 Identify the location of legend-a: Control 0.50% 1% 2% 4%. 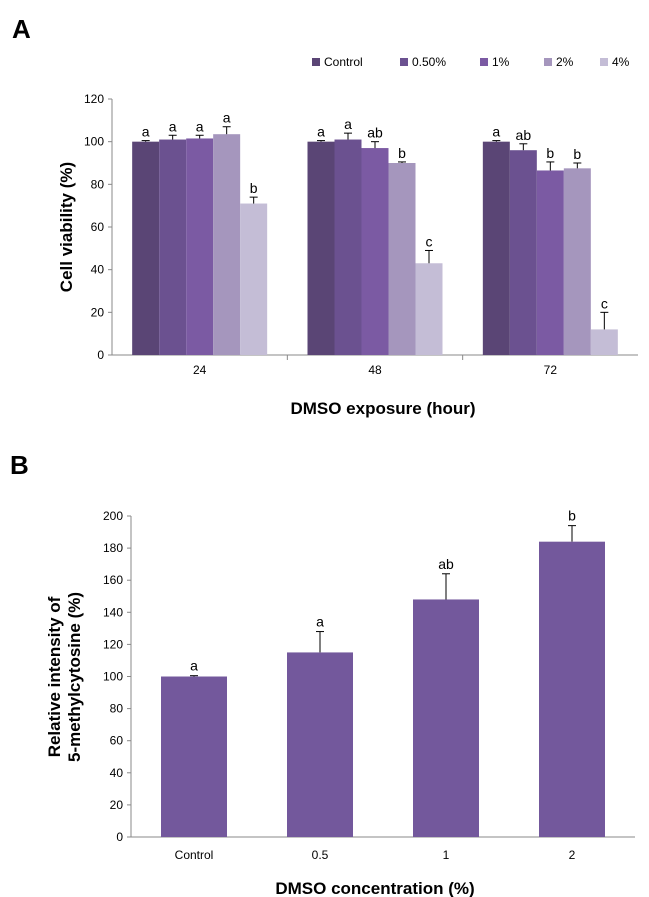
(471, 62).